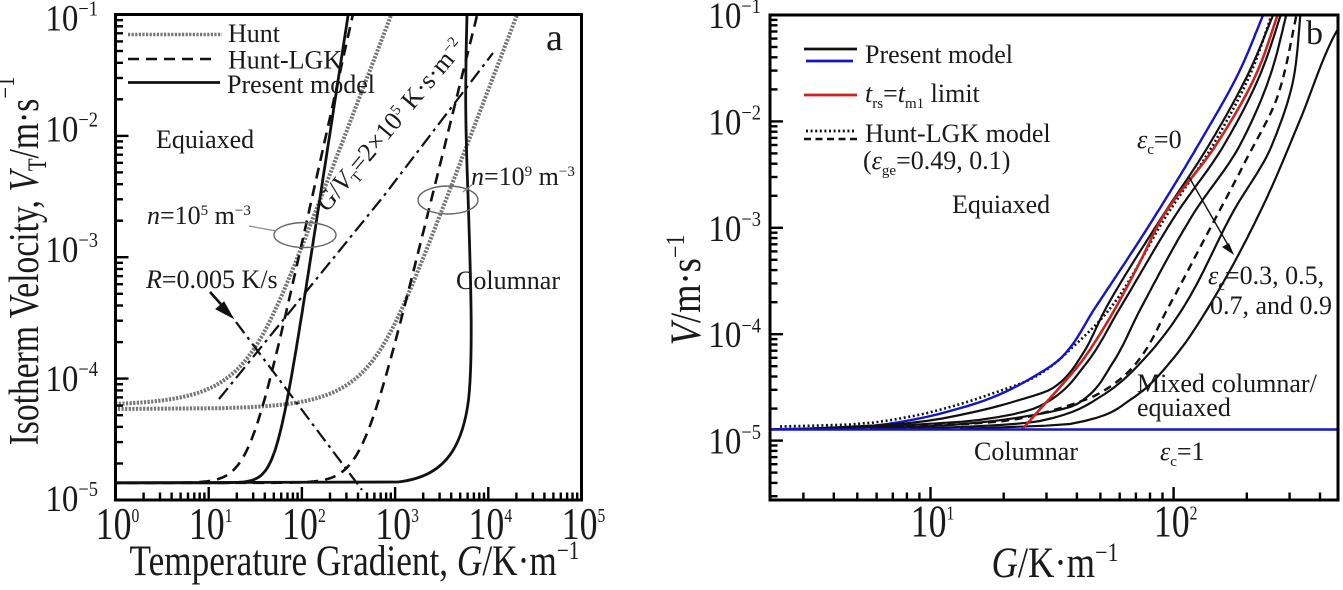 The height and width of the screenshot is (590, 1343). Describe the element at coordinates (254, 33) in the screenshot. I see `svg-text: Hunt` at that location.